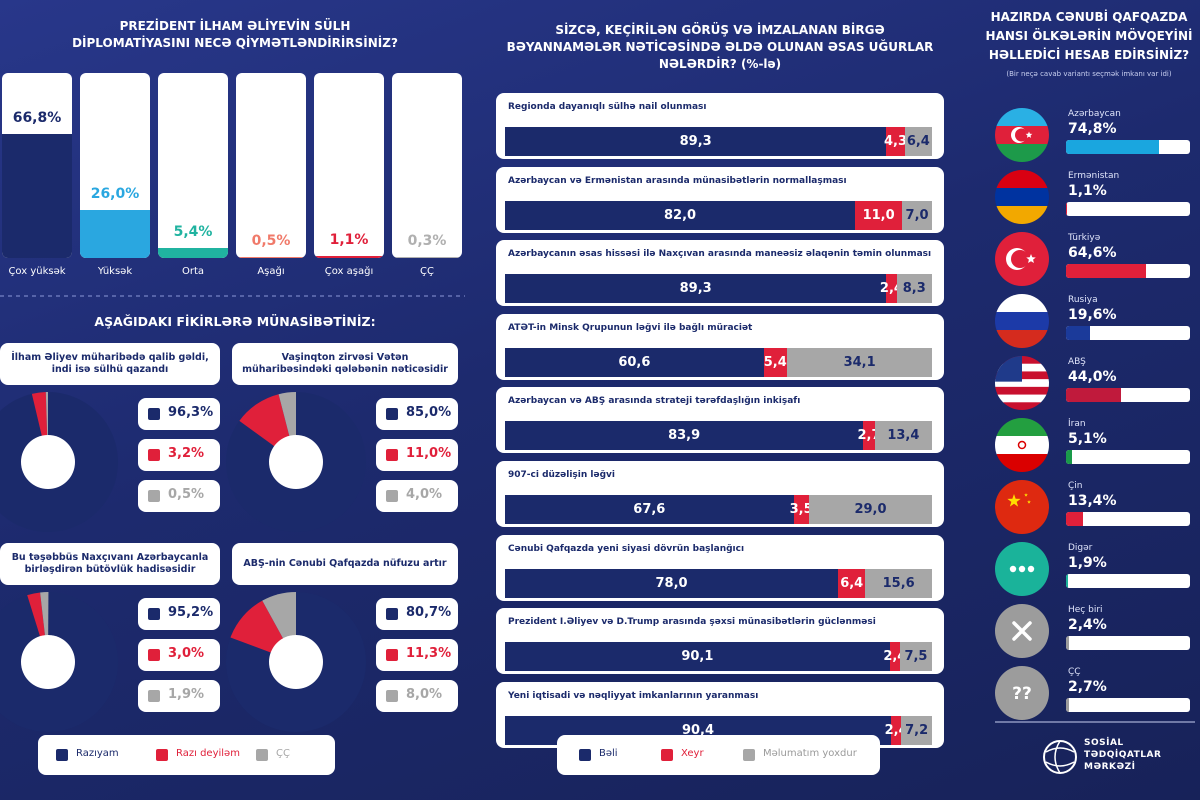  I want to click on category-label: İran, so click(1077, 424).